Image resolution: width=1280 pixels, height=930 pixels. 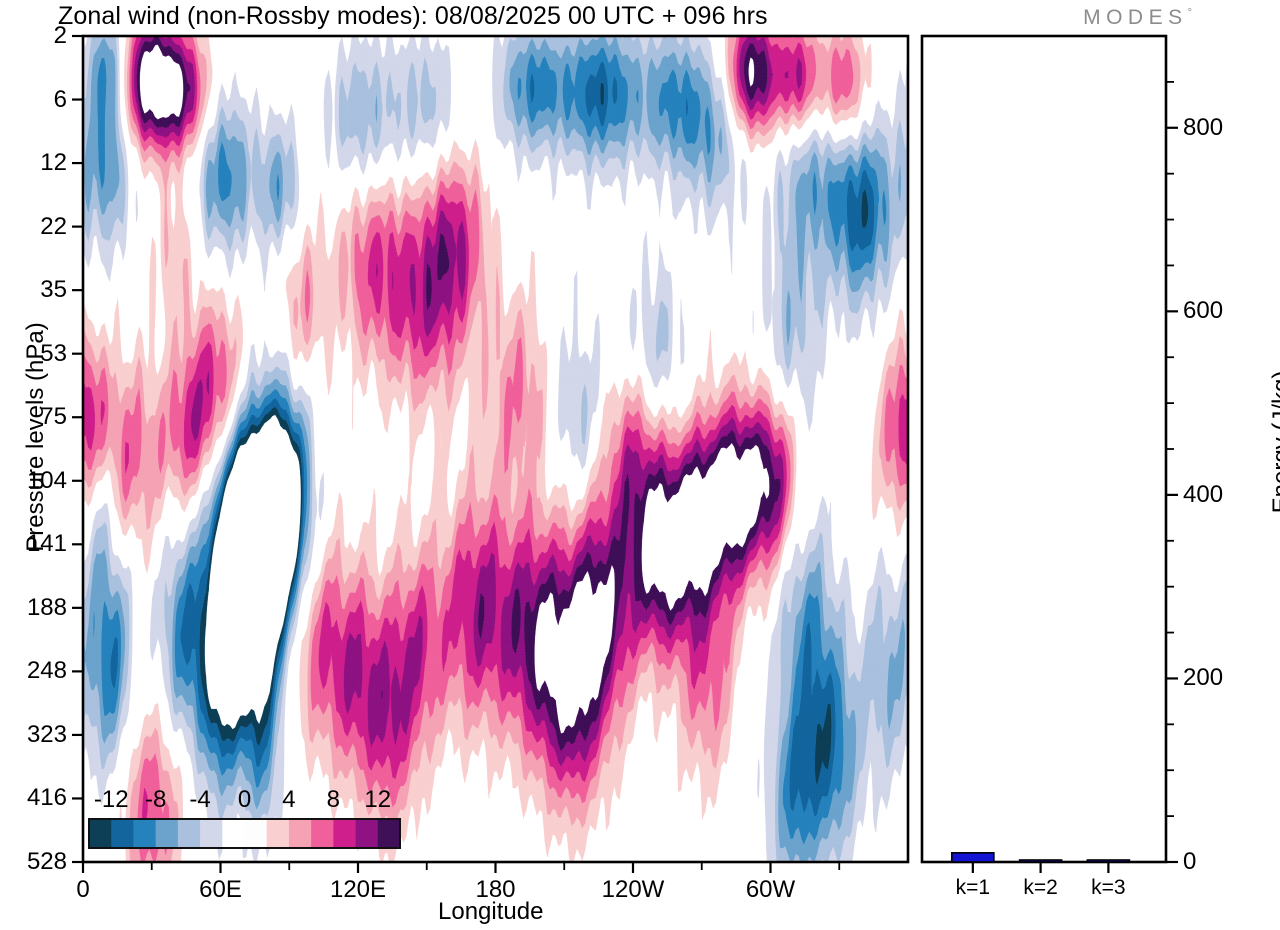 I want to click on energy-tick-label: 400, so click(x=1203, y=495).